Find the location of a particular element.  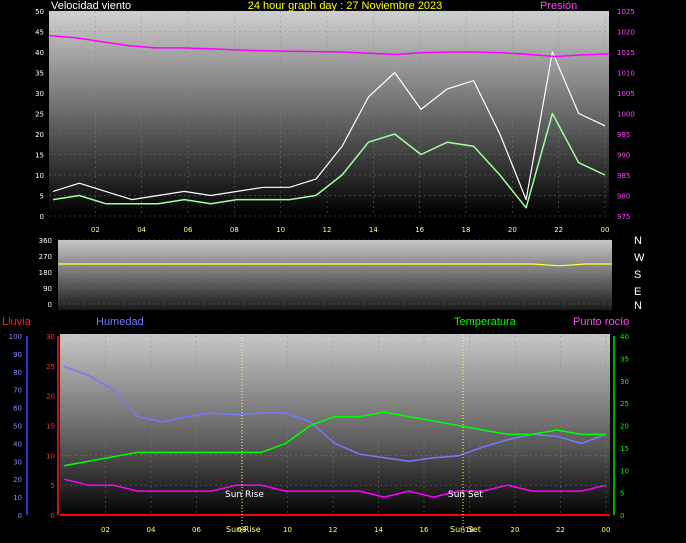

compass-s: S is located at coordinates (637, 275).